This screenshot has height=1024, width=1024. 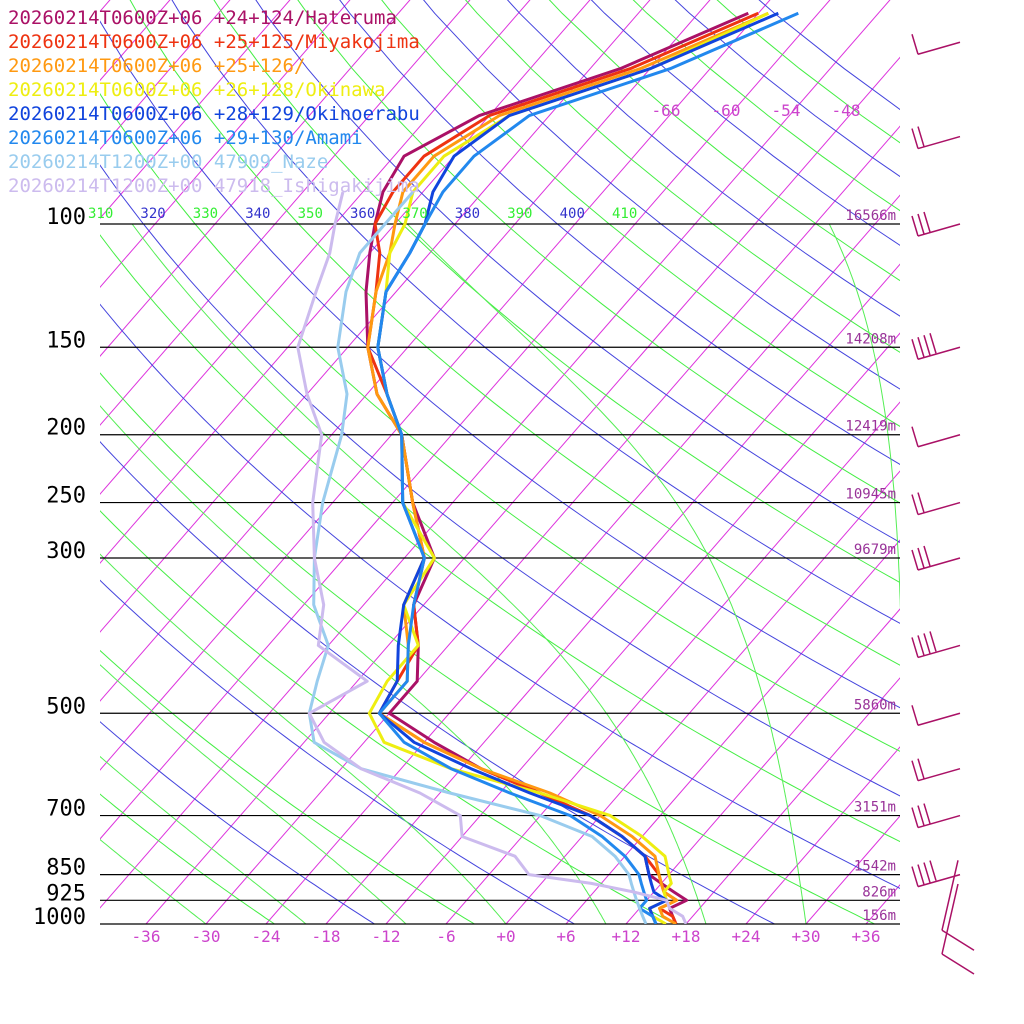 I want to click on moist-adiabat-line, so click(x=864, y=416).